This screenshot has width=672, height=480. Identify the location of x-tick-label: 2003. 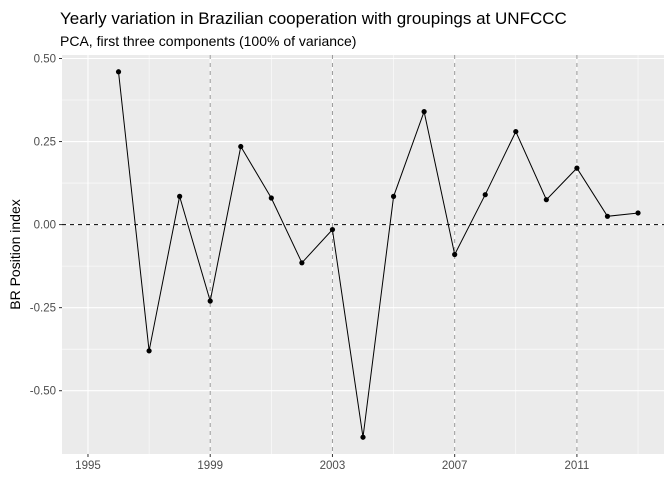
(333, 466).